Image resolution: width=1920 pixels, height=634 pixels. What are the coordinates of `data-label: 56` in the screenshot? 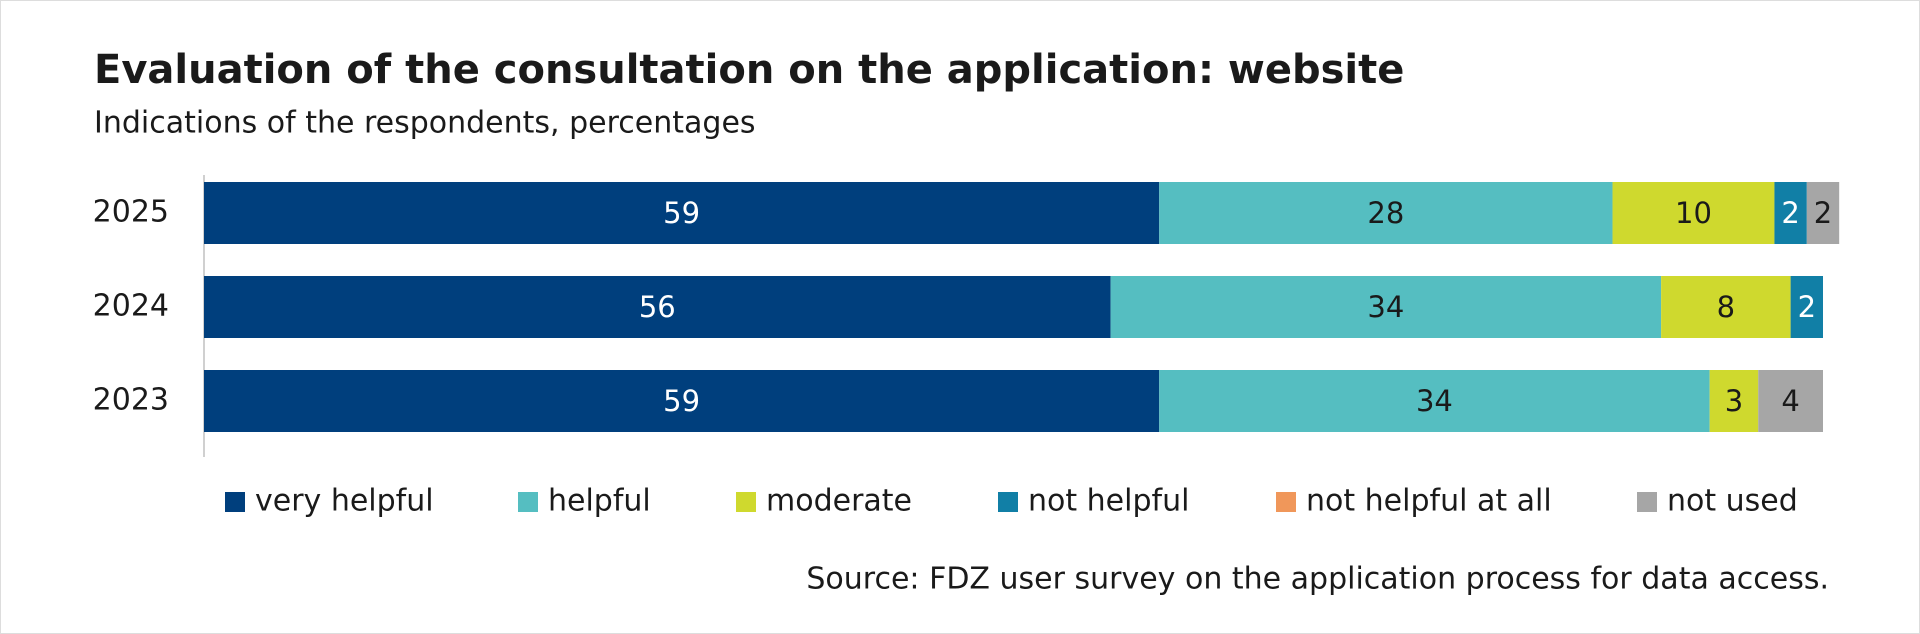 It's located at (657, 307).